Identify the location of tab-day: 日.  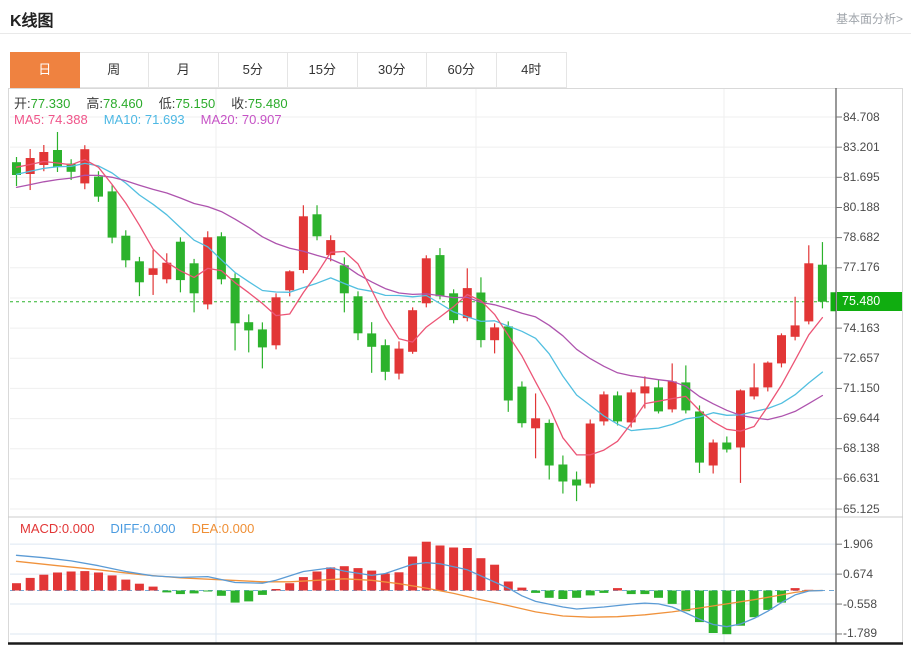
(45, 70).